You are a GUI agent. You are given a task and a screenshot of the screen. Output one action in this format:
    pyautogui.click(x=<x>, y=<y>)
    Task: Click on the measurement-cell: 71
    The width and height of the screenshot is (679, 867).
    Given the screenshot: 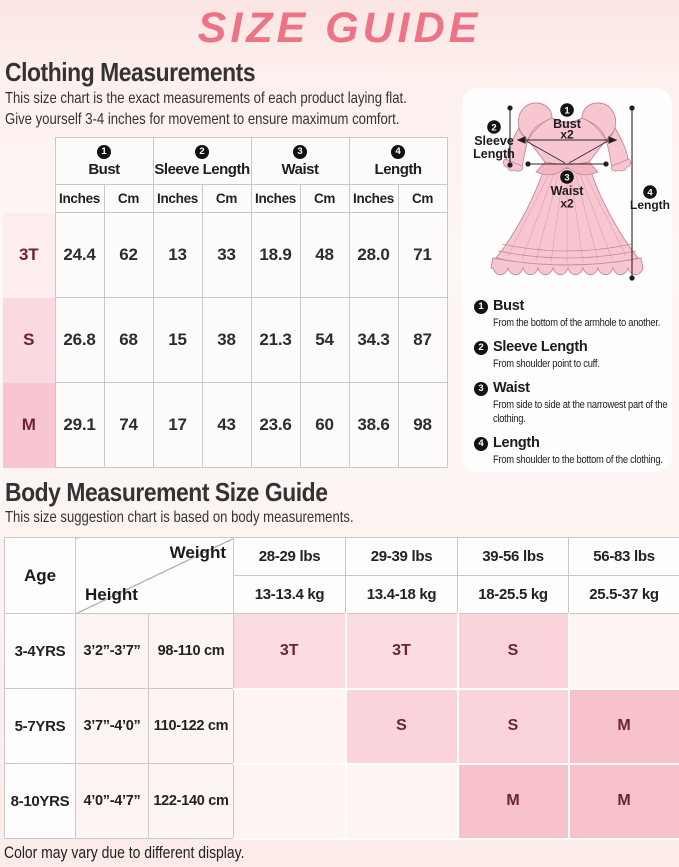 What is the action you would take?
    pyautogui.click(x=422, y=255)
    